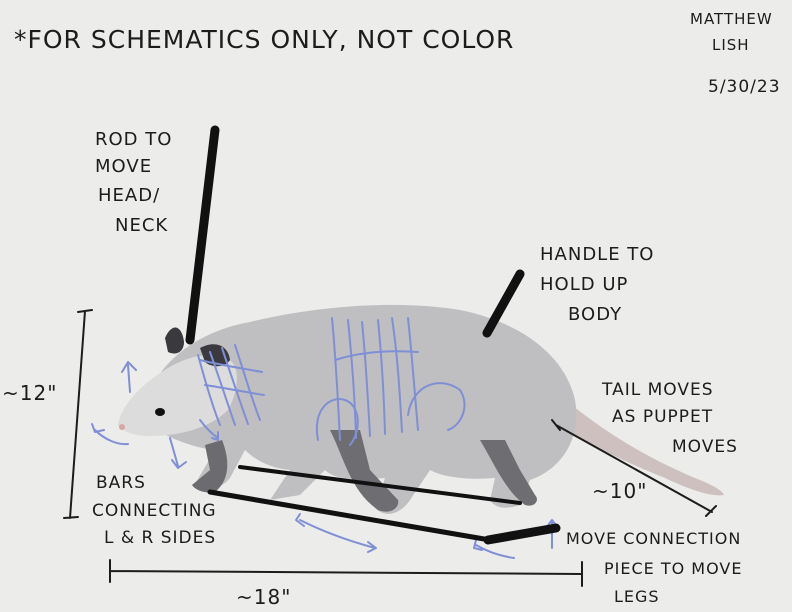 This screenshot has height=612, width=792. I want to click on annotation-handle-line3: BODY, so click(595, 314).